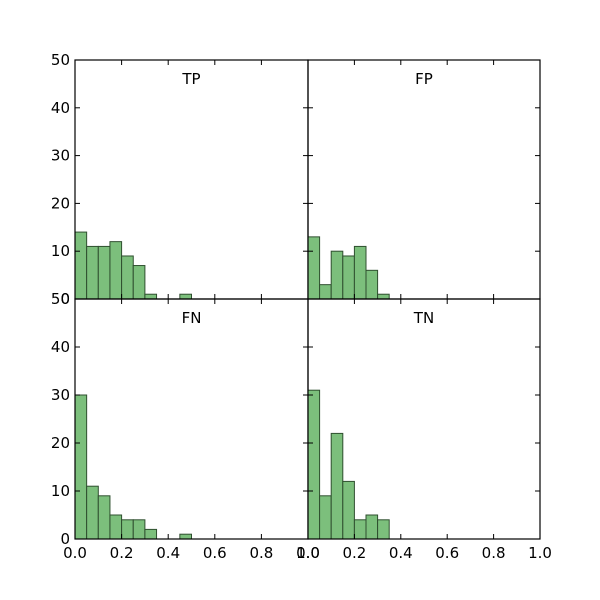 This screenshot has height=600, width=600. I want to click on fn-ytick-label: 40, so click(60, 347).